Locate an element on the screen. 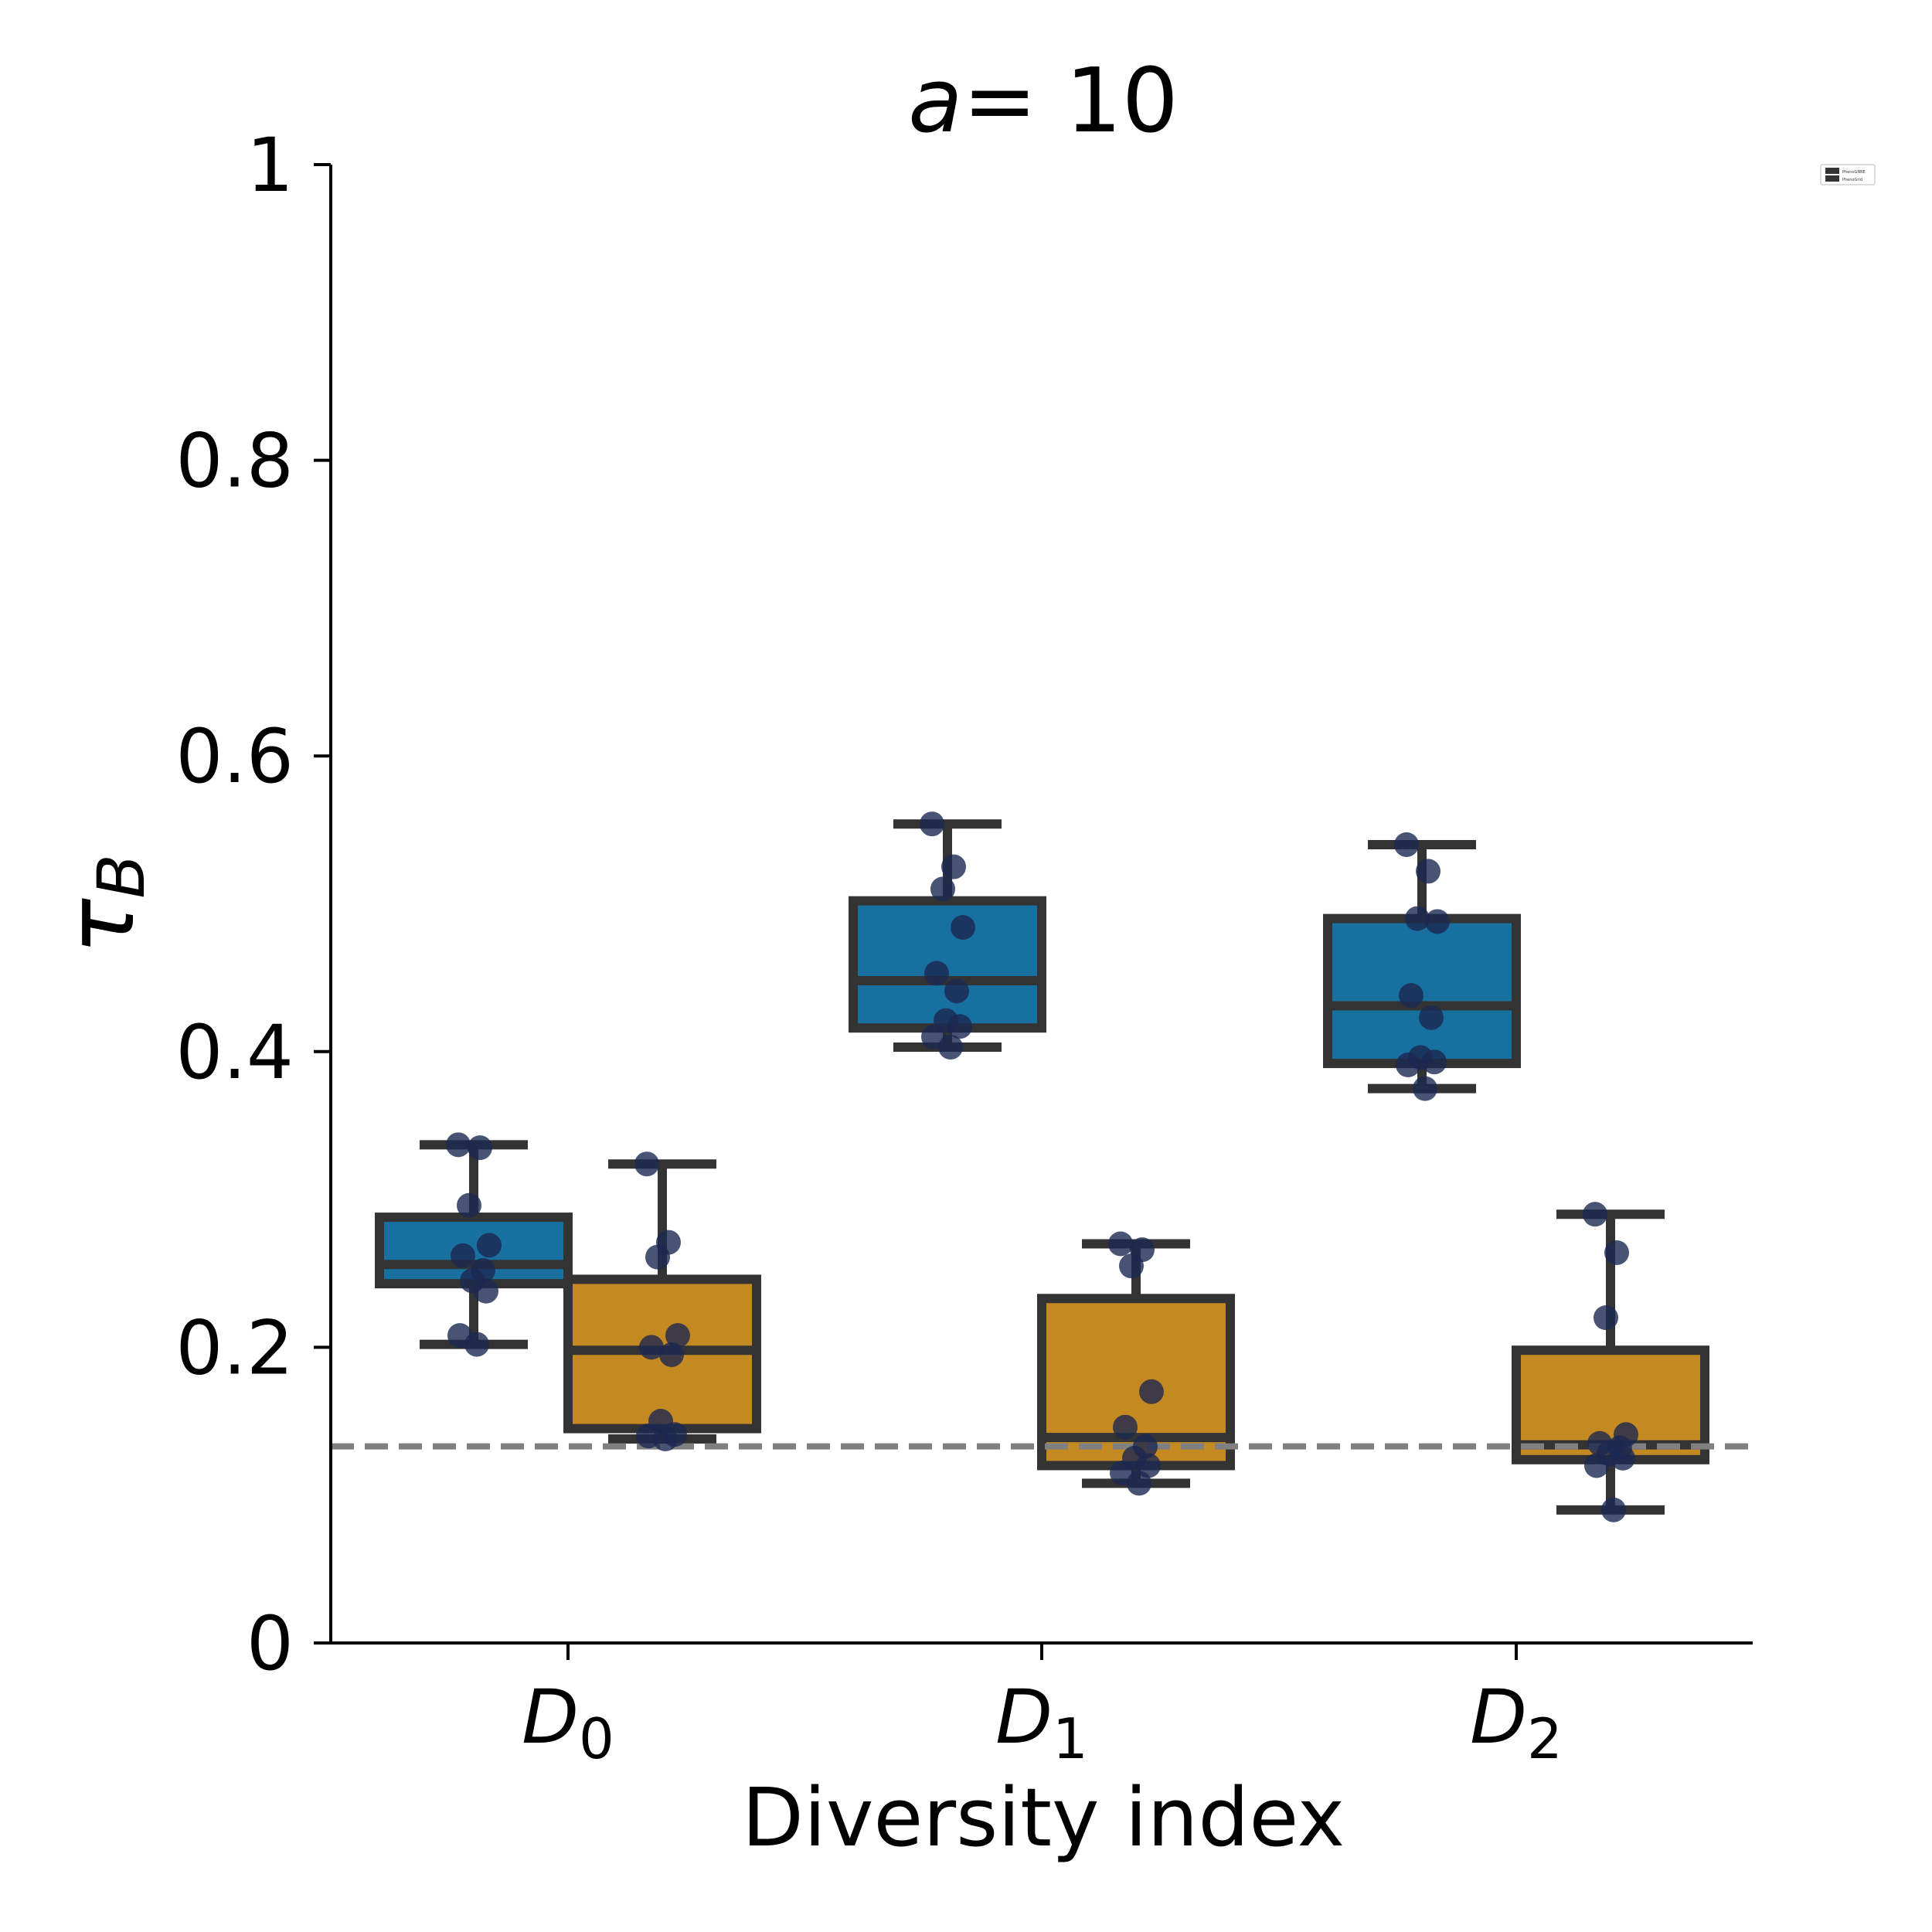  y-tick-label: 0.2 is located at coordinates (235, 1348).